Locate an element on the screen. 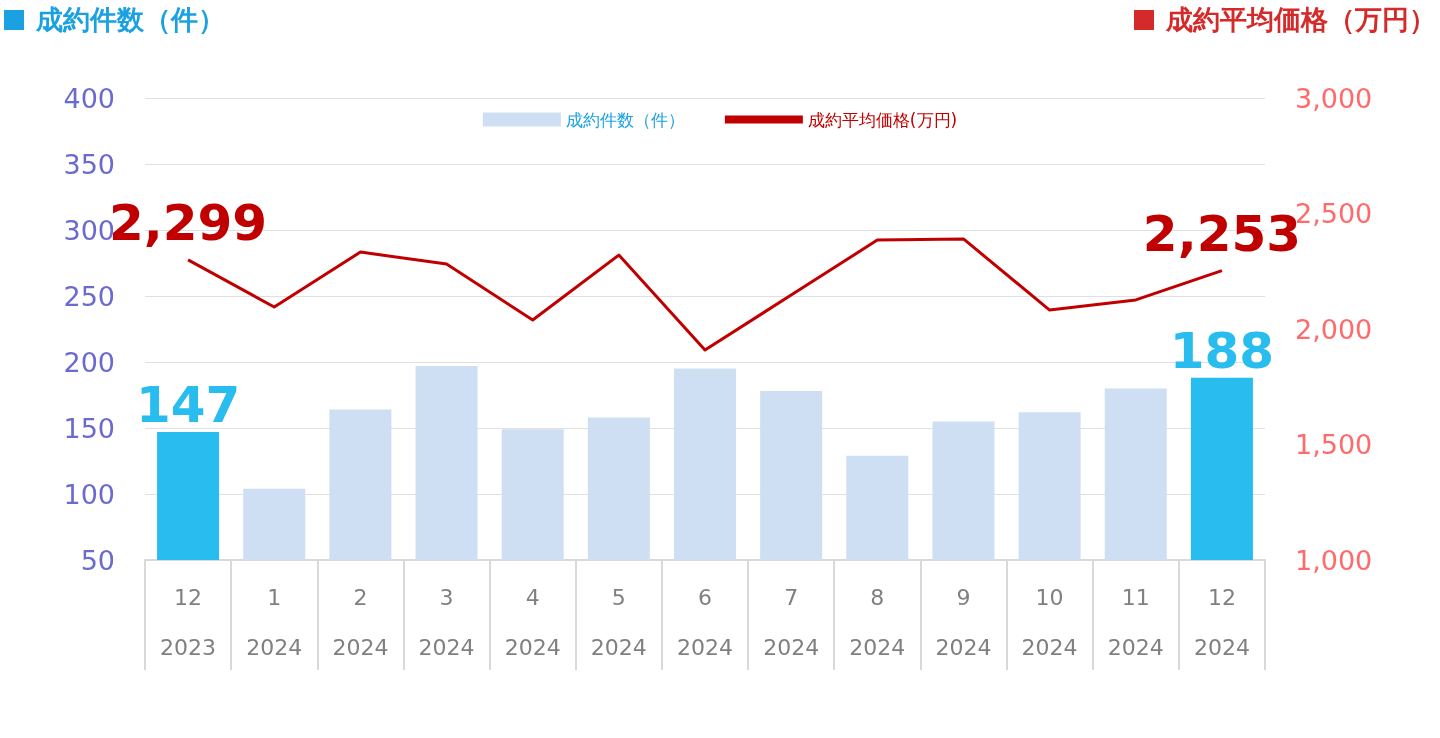  x-tick-label: 4 2024 is located at coordinates (532, 622).